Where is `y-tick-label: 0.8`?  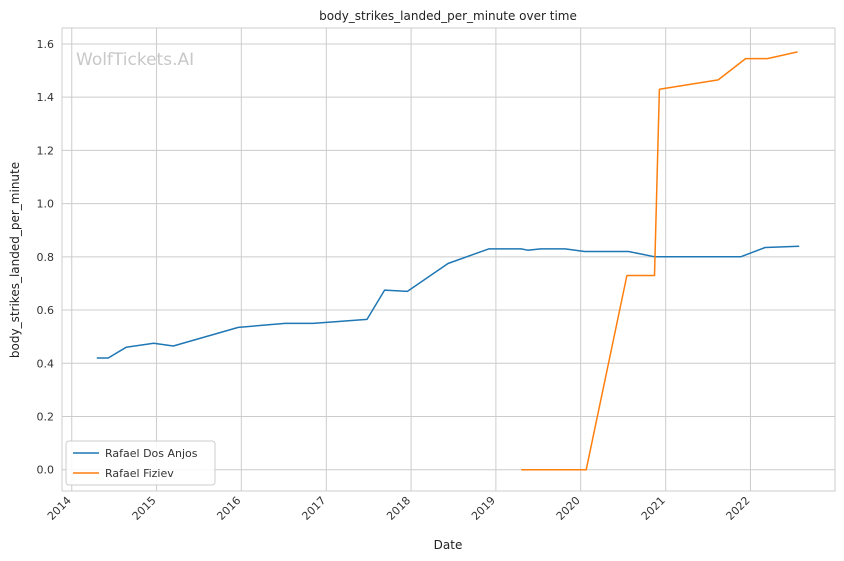 y-tick-label: 0.8 is located at coordinates (46, 257).